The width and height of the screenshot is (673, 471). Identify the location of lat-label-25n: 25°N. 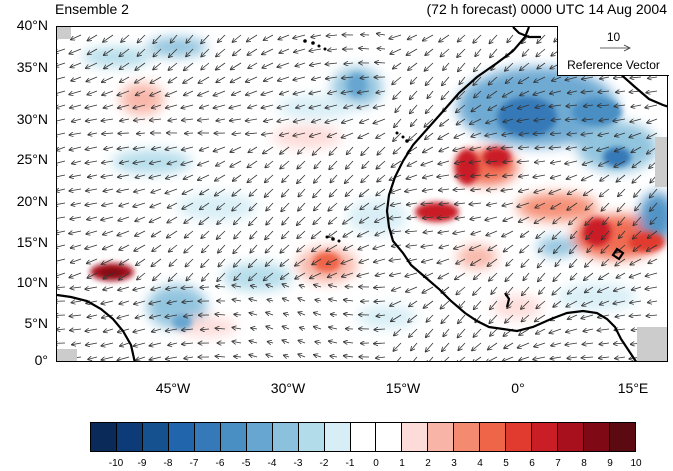
(32, 159).